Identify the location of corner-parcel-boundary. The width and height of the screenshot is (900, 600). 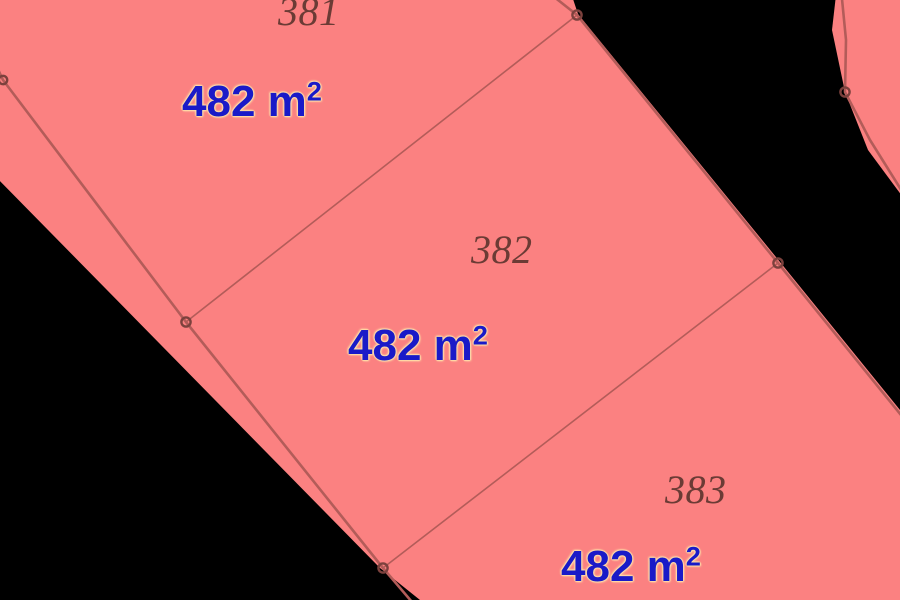
(870, 95).